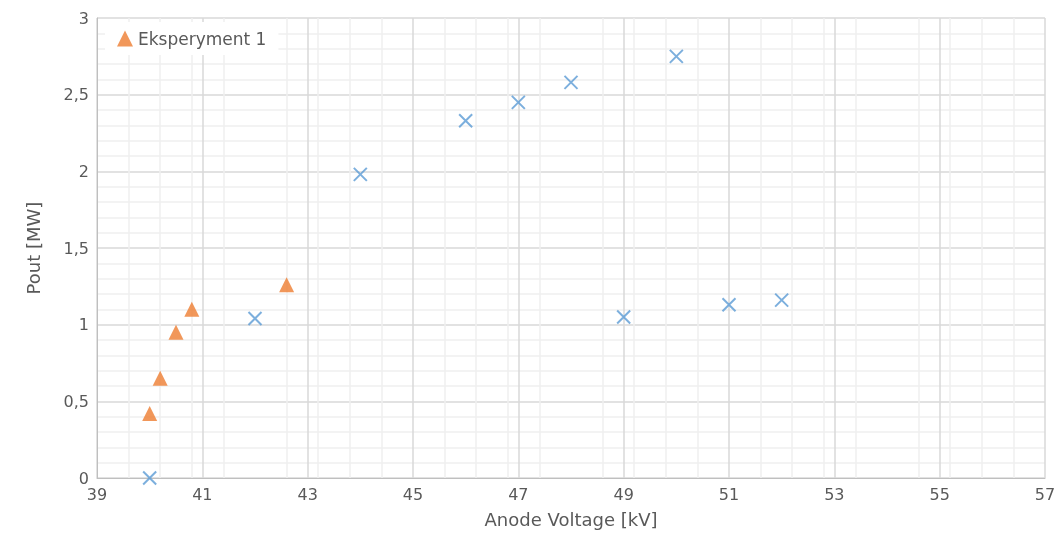  What do you see at coordinates (834, 494) in the screenshot?
I see `x-tick-label: 53` at bounding box center [834, 494].